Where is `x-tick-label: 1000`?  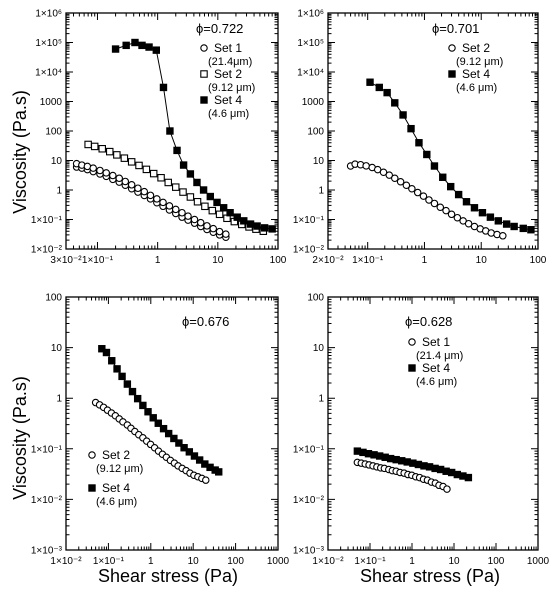 x-tick-label: 1000 is located at coordinates (538, 561).